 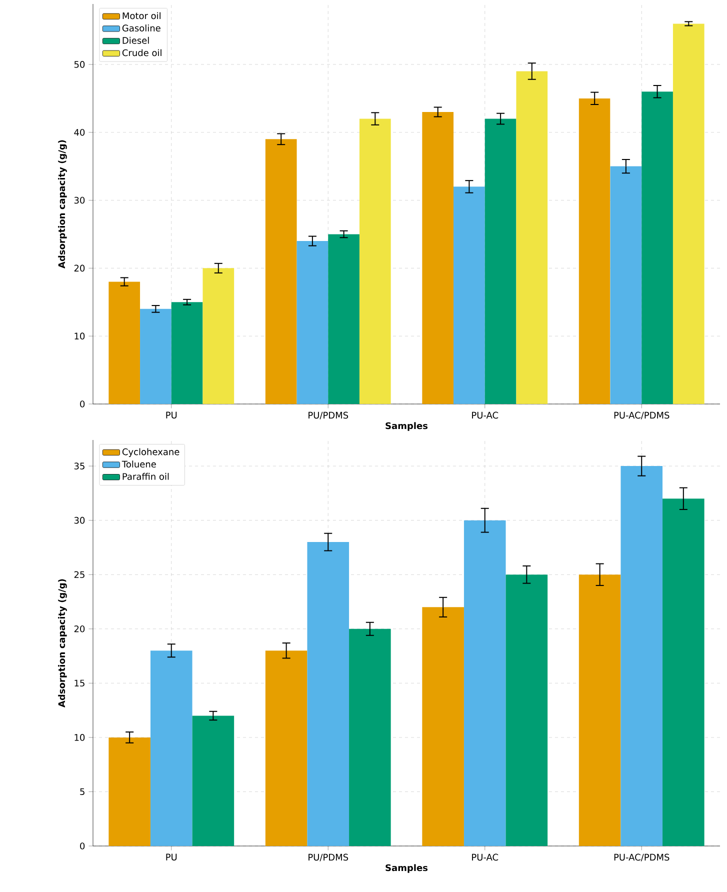 I want to click on legend-label: Cyclohexane, so click(x=151, y=452).